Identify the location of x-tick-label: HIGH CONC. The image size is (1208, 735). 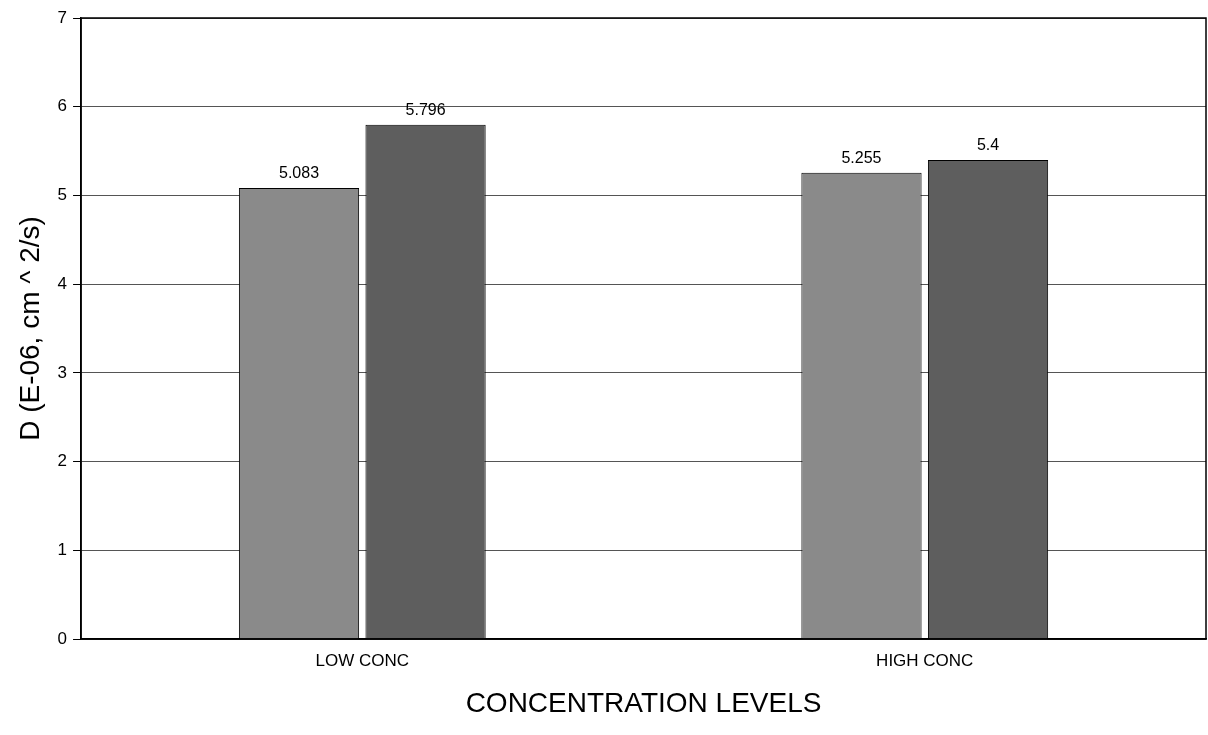
(925, 660).